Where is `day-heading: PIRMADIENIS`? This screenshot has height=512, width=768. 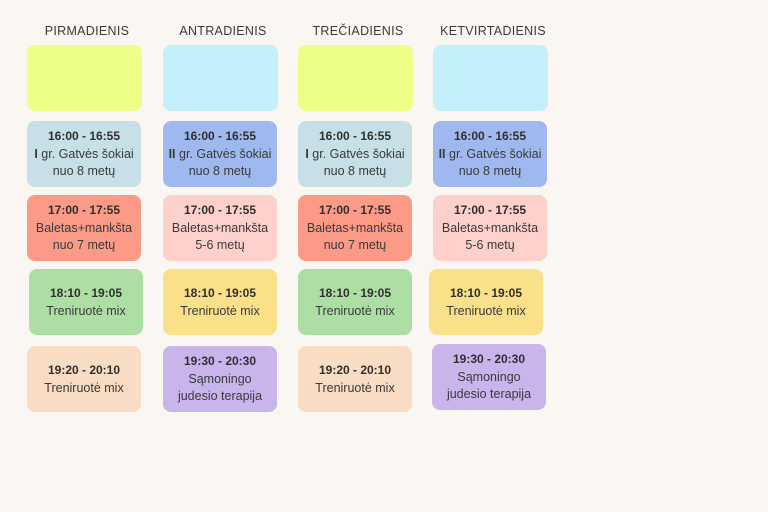 day-heading: PIRMADIENIS is located at coordinates (87, 31).